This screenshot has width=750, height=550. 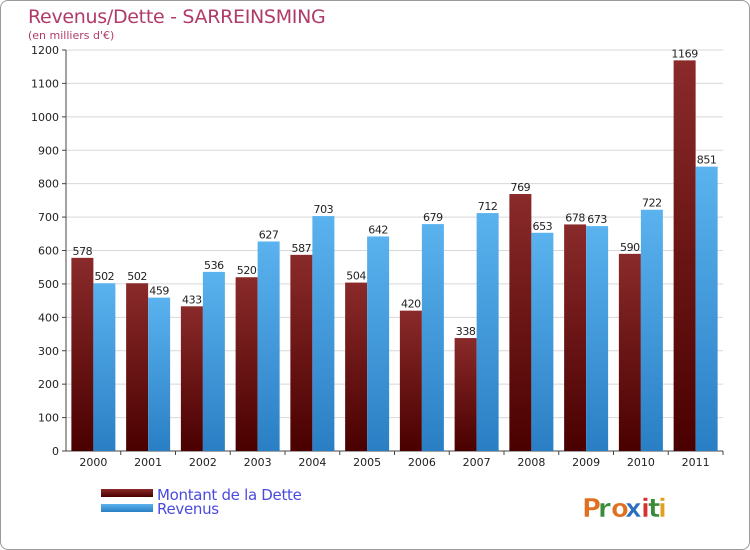 I want to click on data-label: 587, so click(x=301, y=248).